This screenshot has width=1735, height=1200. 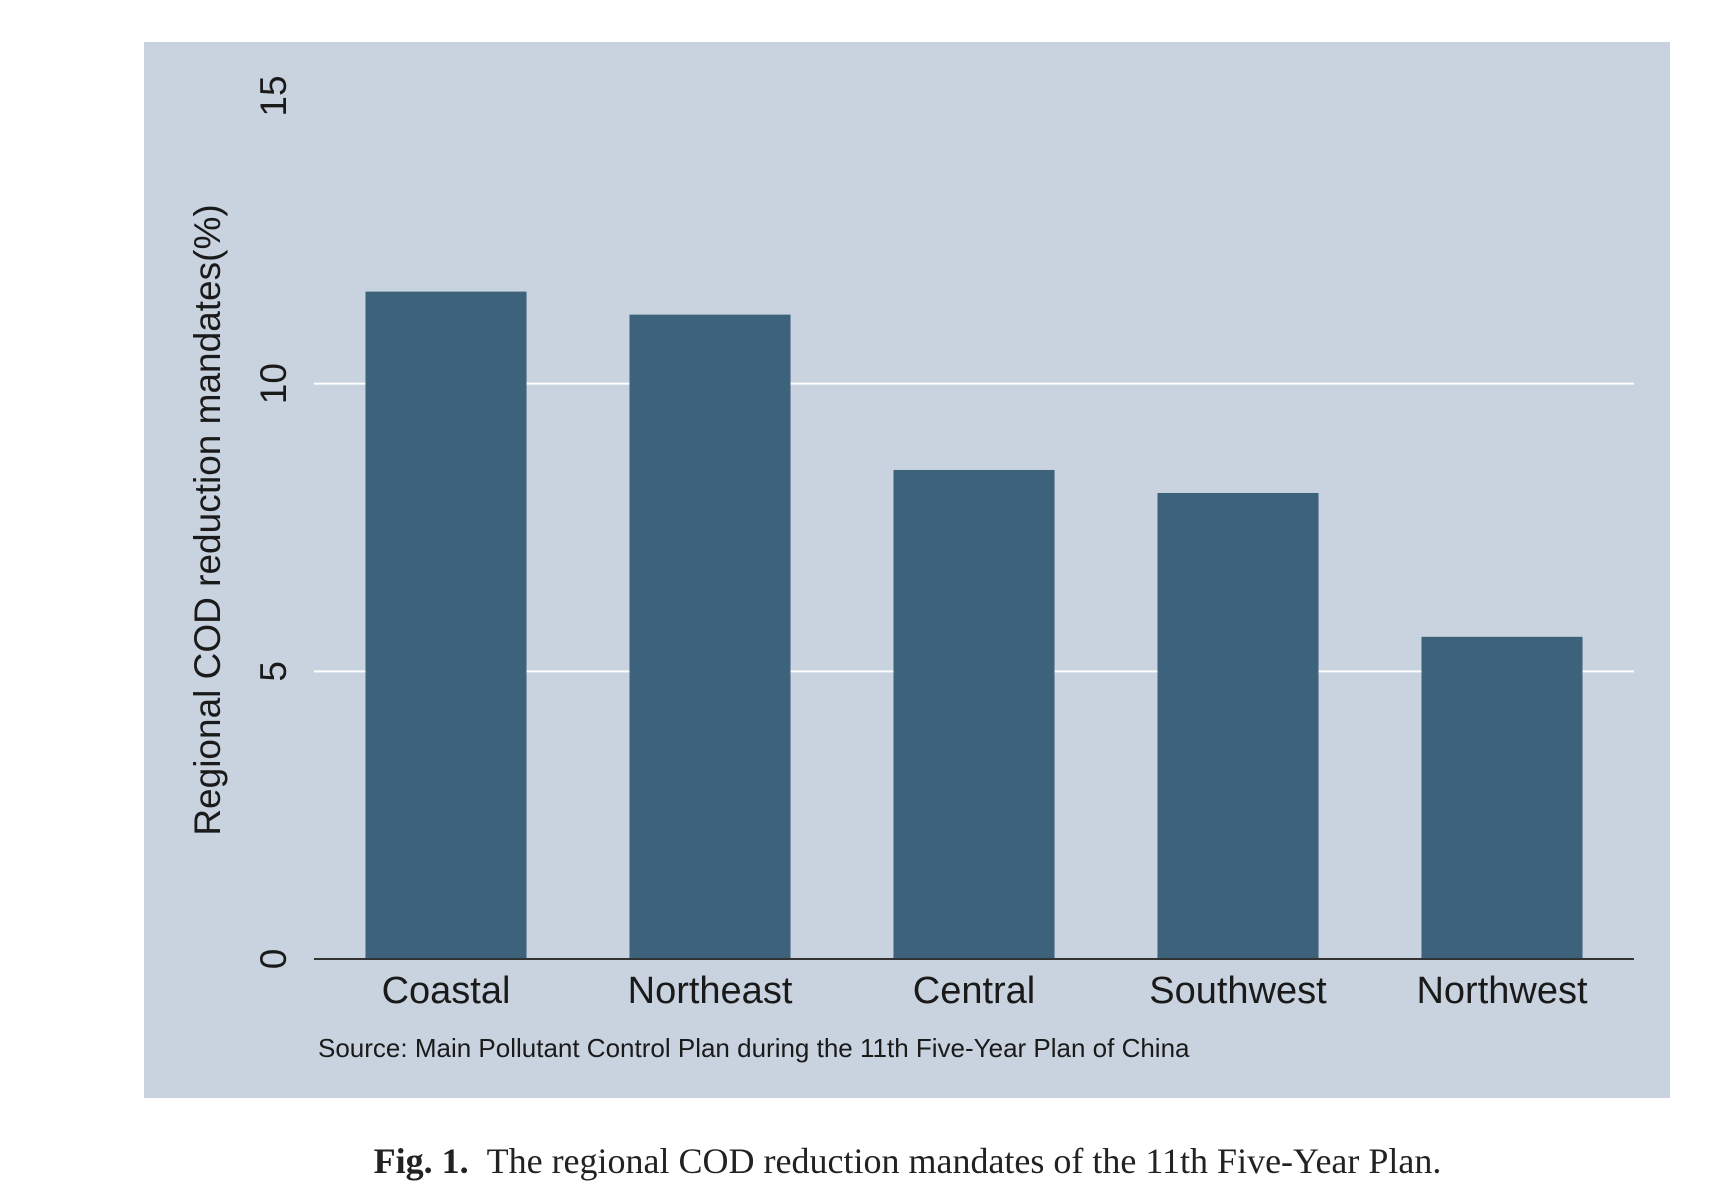 What do you see at coordinates (273, 959) in the screenshot?
I see `y-tick-label: 0` at bounding box center [273, 959].